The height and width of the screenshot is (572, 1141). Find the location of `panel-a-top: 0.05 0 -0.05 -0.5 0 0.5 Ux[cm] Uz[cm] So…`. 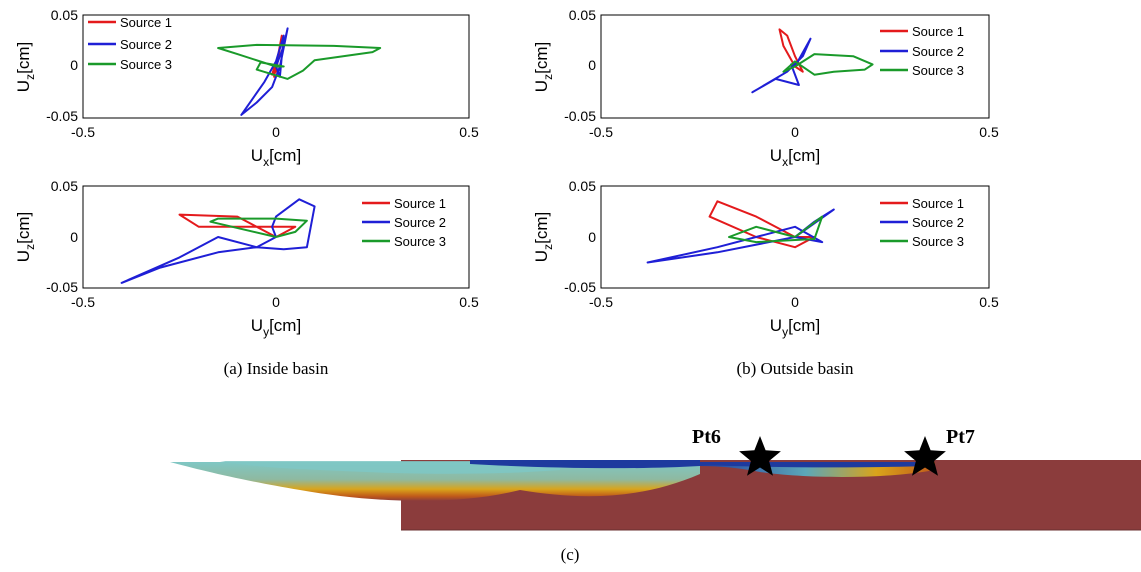

panel-a-top: 0.05 0 -0.05 -0.5 0 0.5 Ux[cm] Uz[cm] So… is located at coordinates (246, 88).